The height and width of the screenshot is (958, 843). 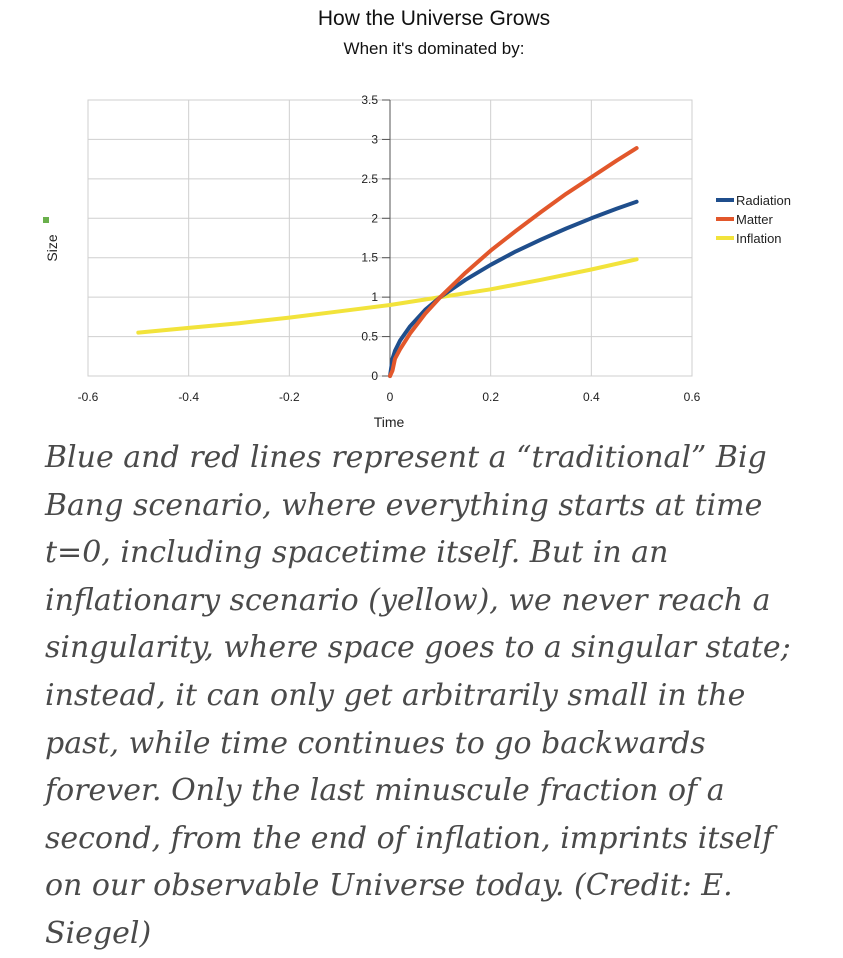 What do you see at coordinates (434, 18) in the screenshot?
I see `chart-title: How the Universe Grows` at bounding box center [434, 18].